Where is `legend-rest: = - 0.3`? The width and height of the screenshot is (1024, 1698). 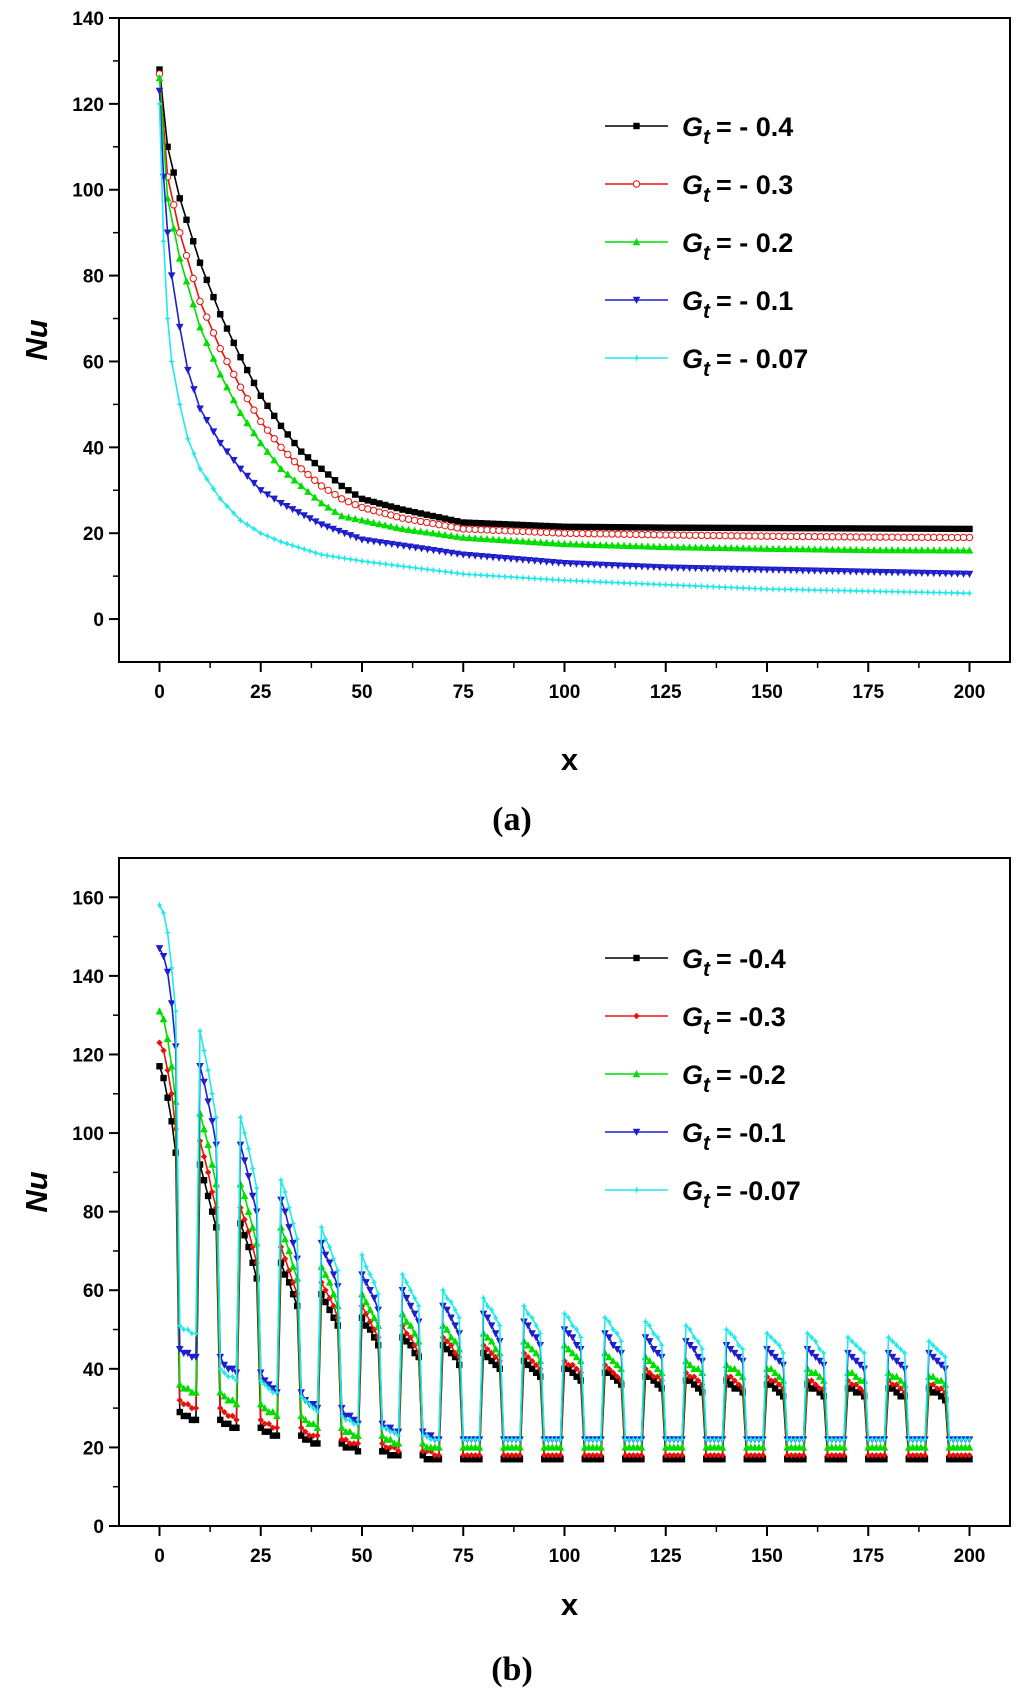 legend-rest: = - 0.3 is located at coordinates (754, 185).